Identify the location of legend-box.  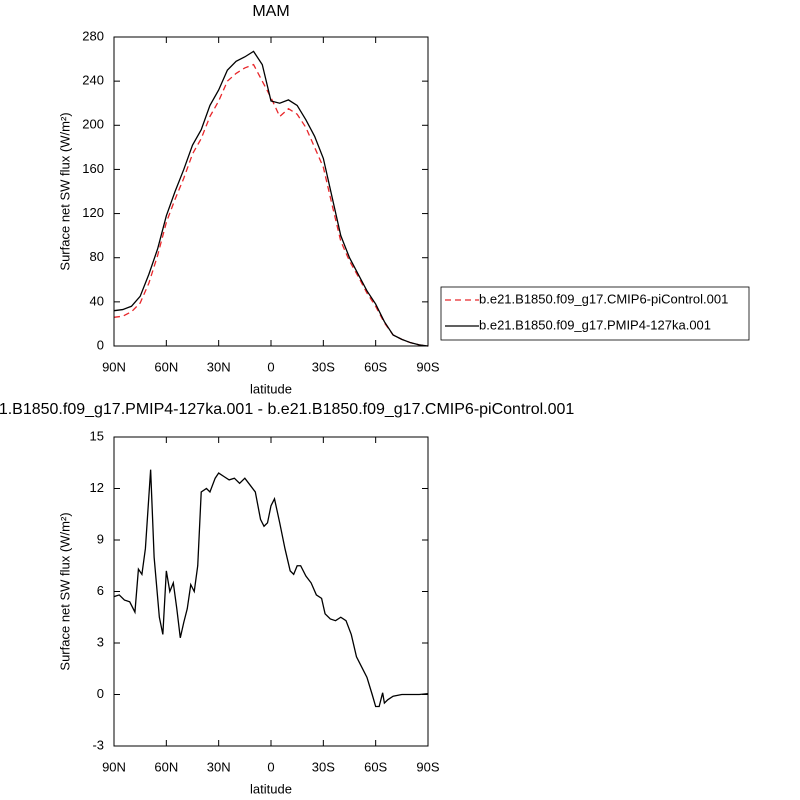
(595, 313).